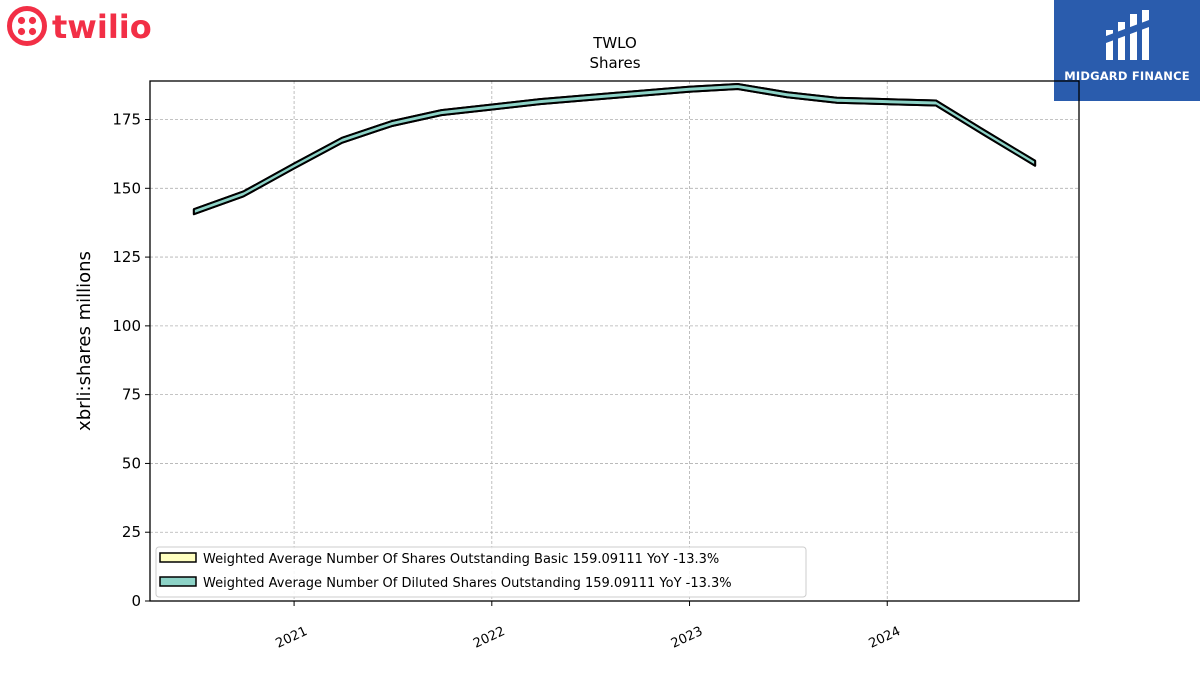 This screenshot has height=675, width=1200. I want to click on midgard-mark-icon, so click(1127, 35).